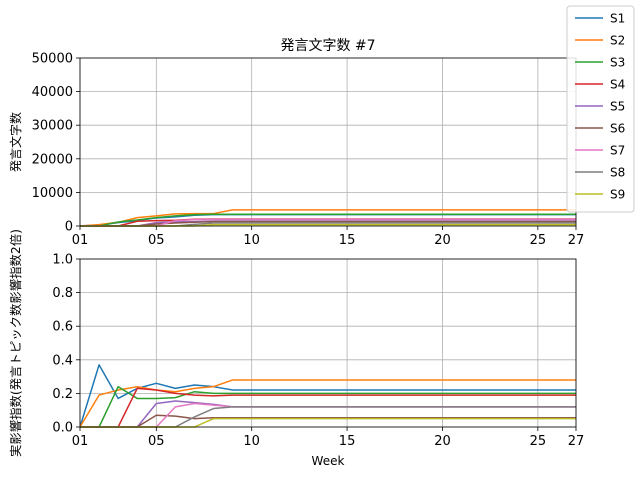 The height and width of the screenshot is (480, 640). What do you see at coordinates (617, 19) in the screenshot?
I see `legend-label-s1: S1` at bounding box center [617, 19].